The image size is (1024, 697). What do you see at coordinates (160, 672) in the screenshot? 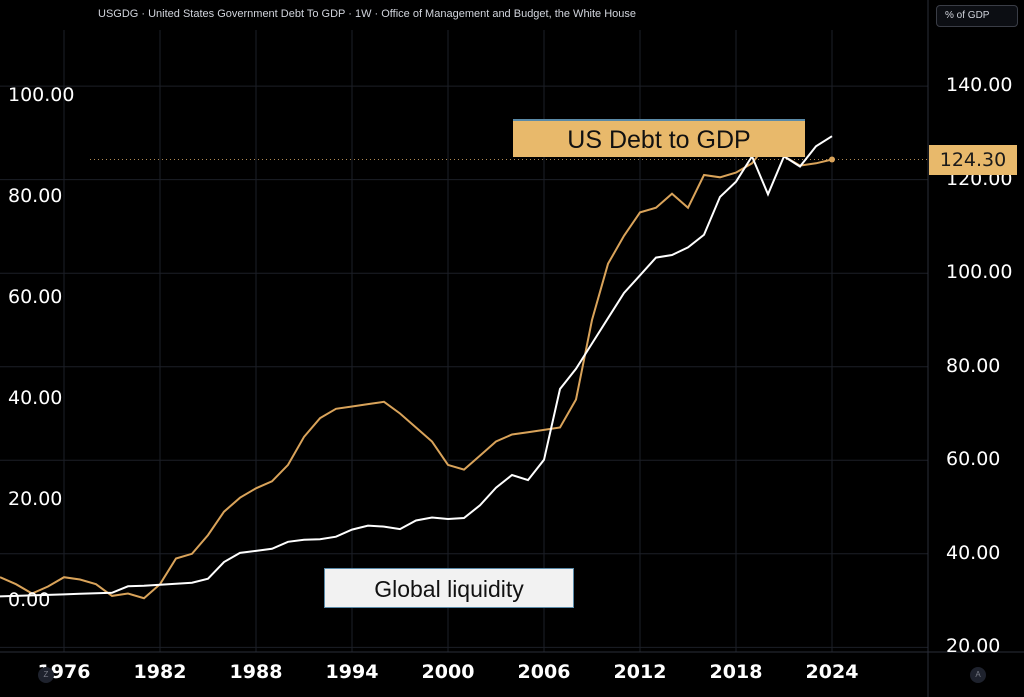
I see `x-tick-label: 1982` at bounding box center [160, 672].